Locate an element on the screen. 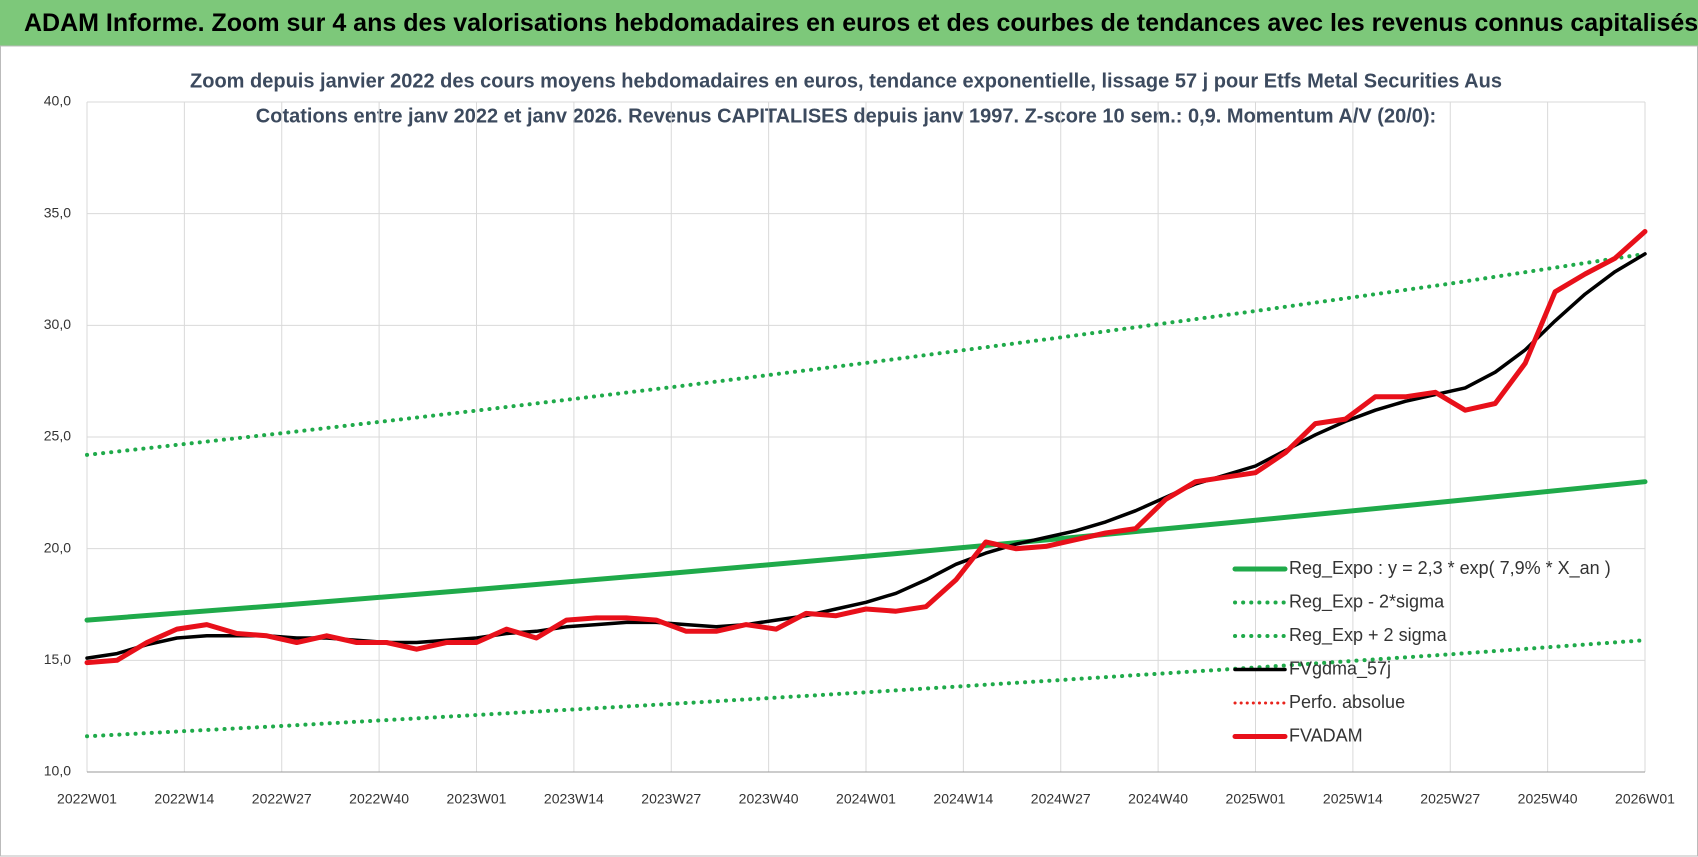 The height and width of the screenshot is (857, 1698). x-tick-label: 2025W27 is located at coordinates (1450, 799).